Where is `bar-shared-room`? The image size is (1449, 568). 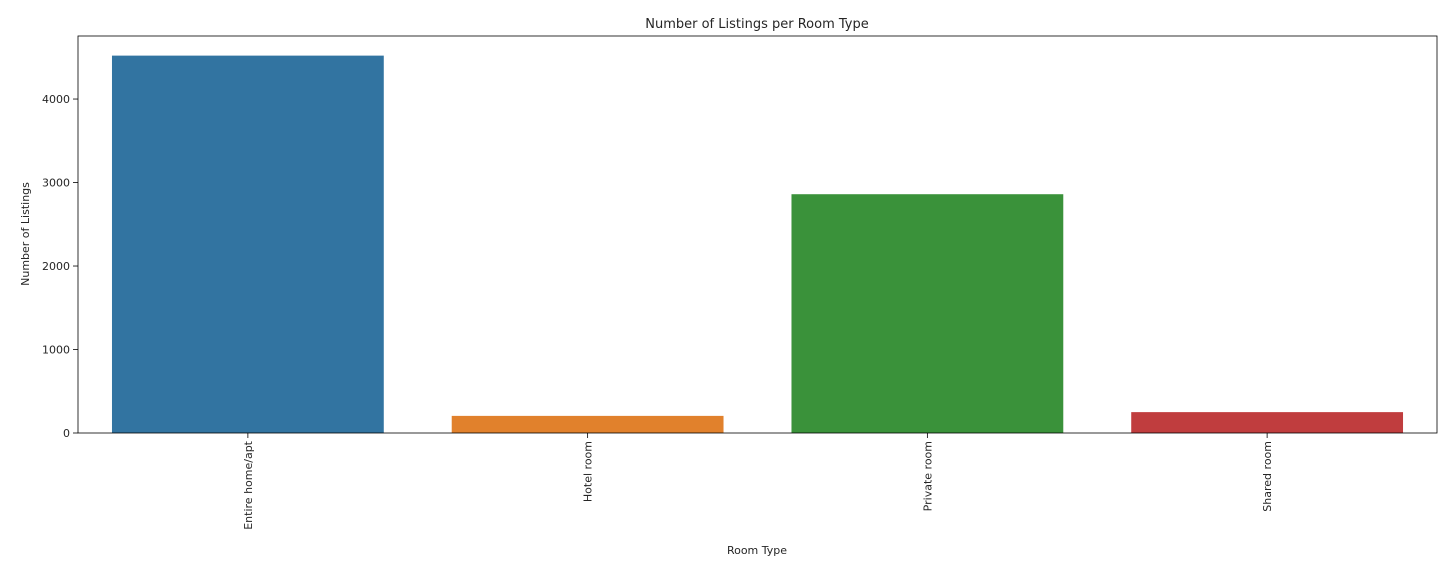 bar-shared-room is located at coordinates (1267, 422).